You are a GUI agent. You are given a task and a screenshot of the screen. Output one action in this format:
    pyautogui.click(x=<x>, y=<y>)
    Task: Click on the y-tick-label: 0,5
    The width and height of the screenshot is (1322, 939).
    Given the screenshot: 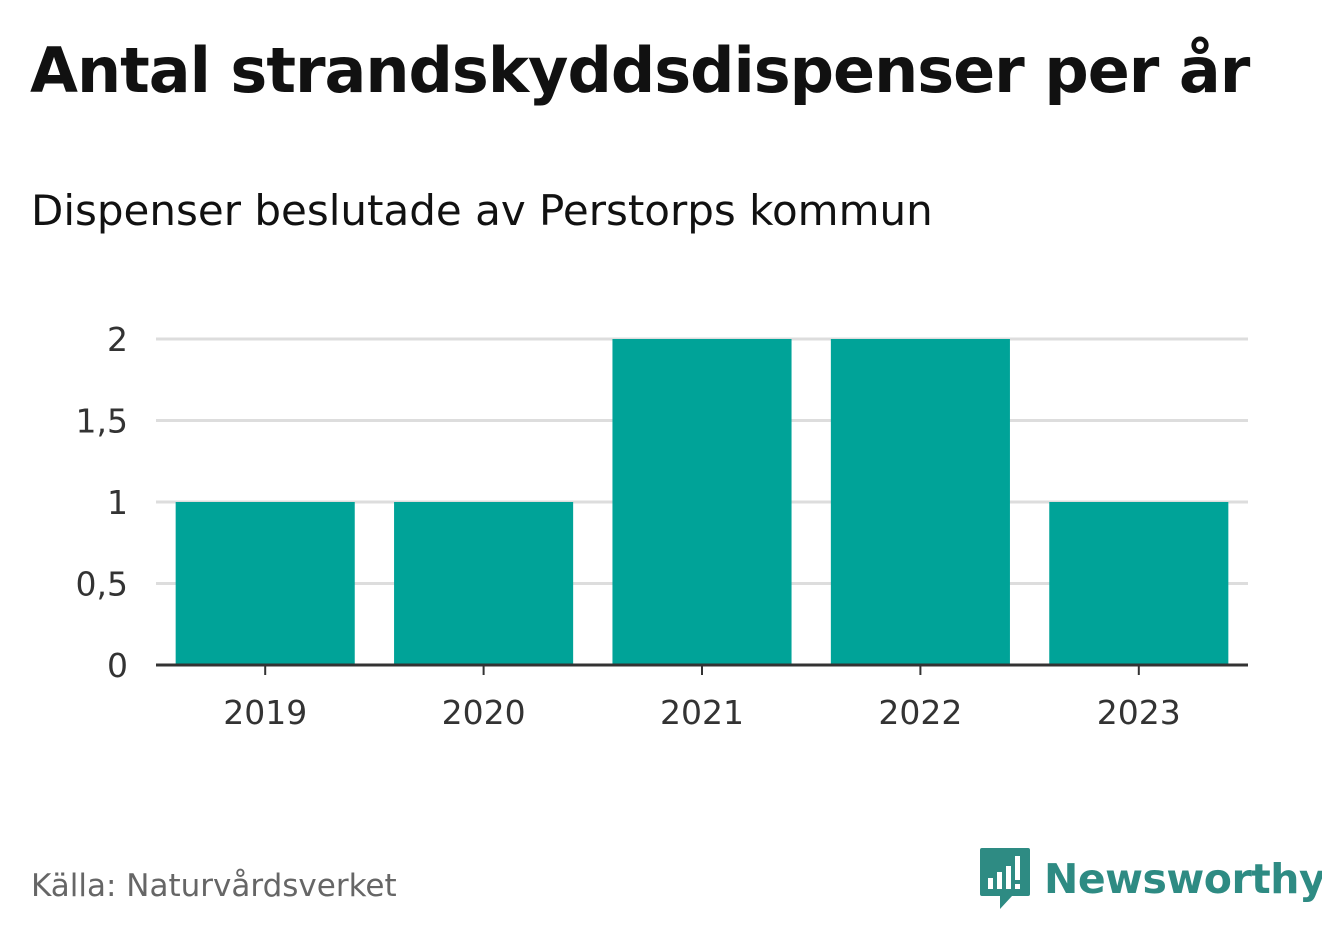 What is the action you would take?
    pyautogui.click(x=102, y=584)
    